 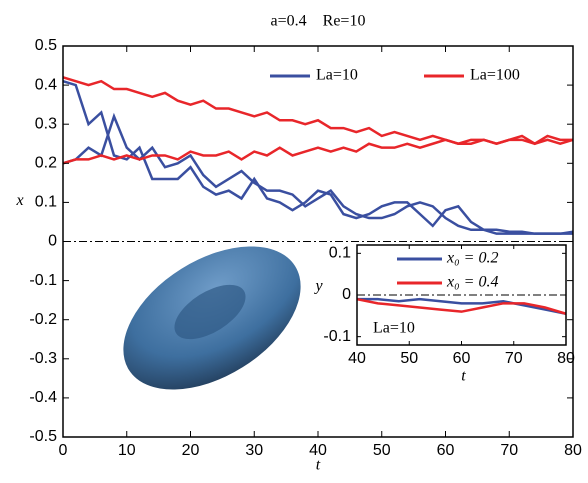 What do you see at coordinates (46, 163) in the screenshot?
I see `y-tick-label: 0.2` at bounding box center [46, 163].